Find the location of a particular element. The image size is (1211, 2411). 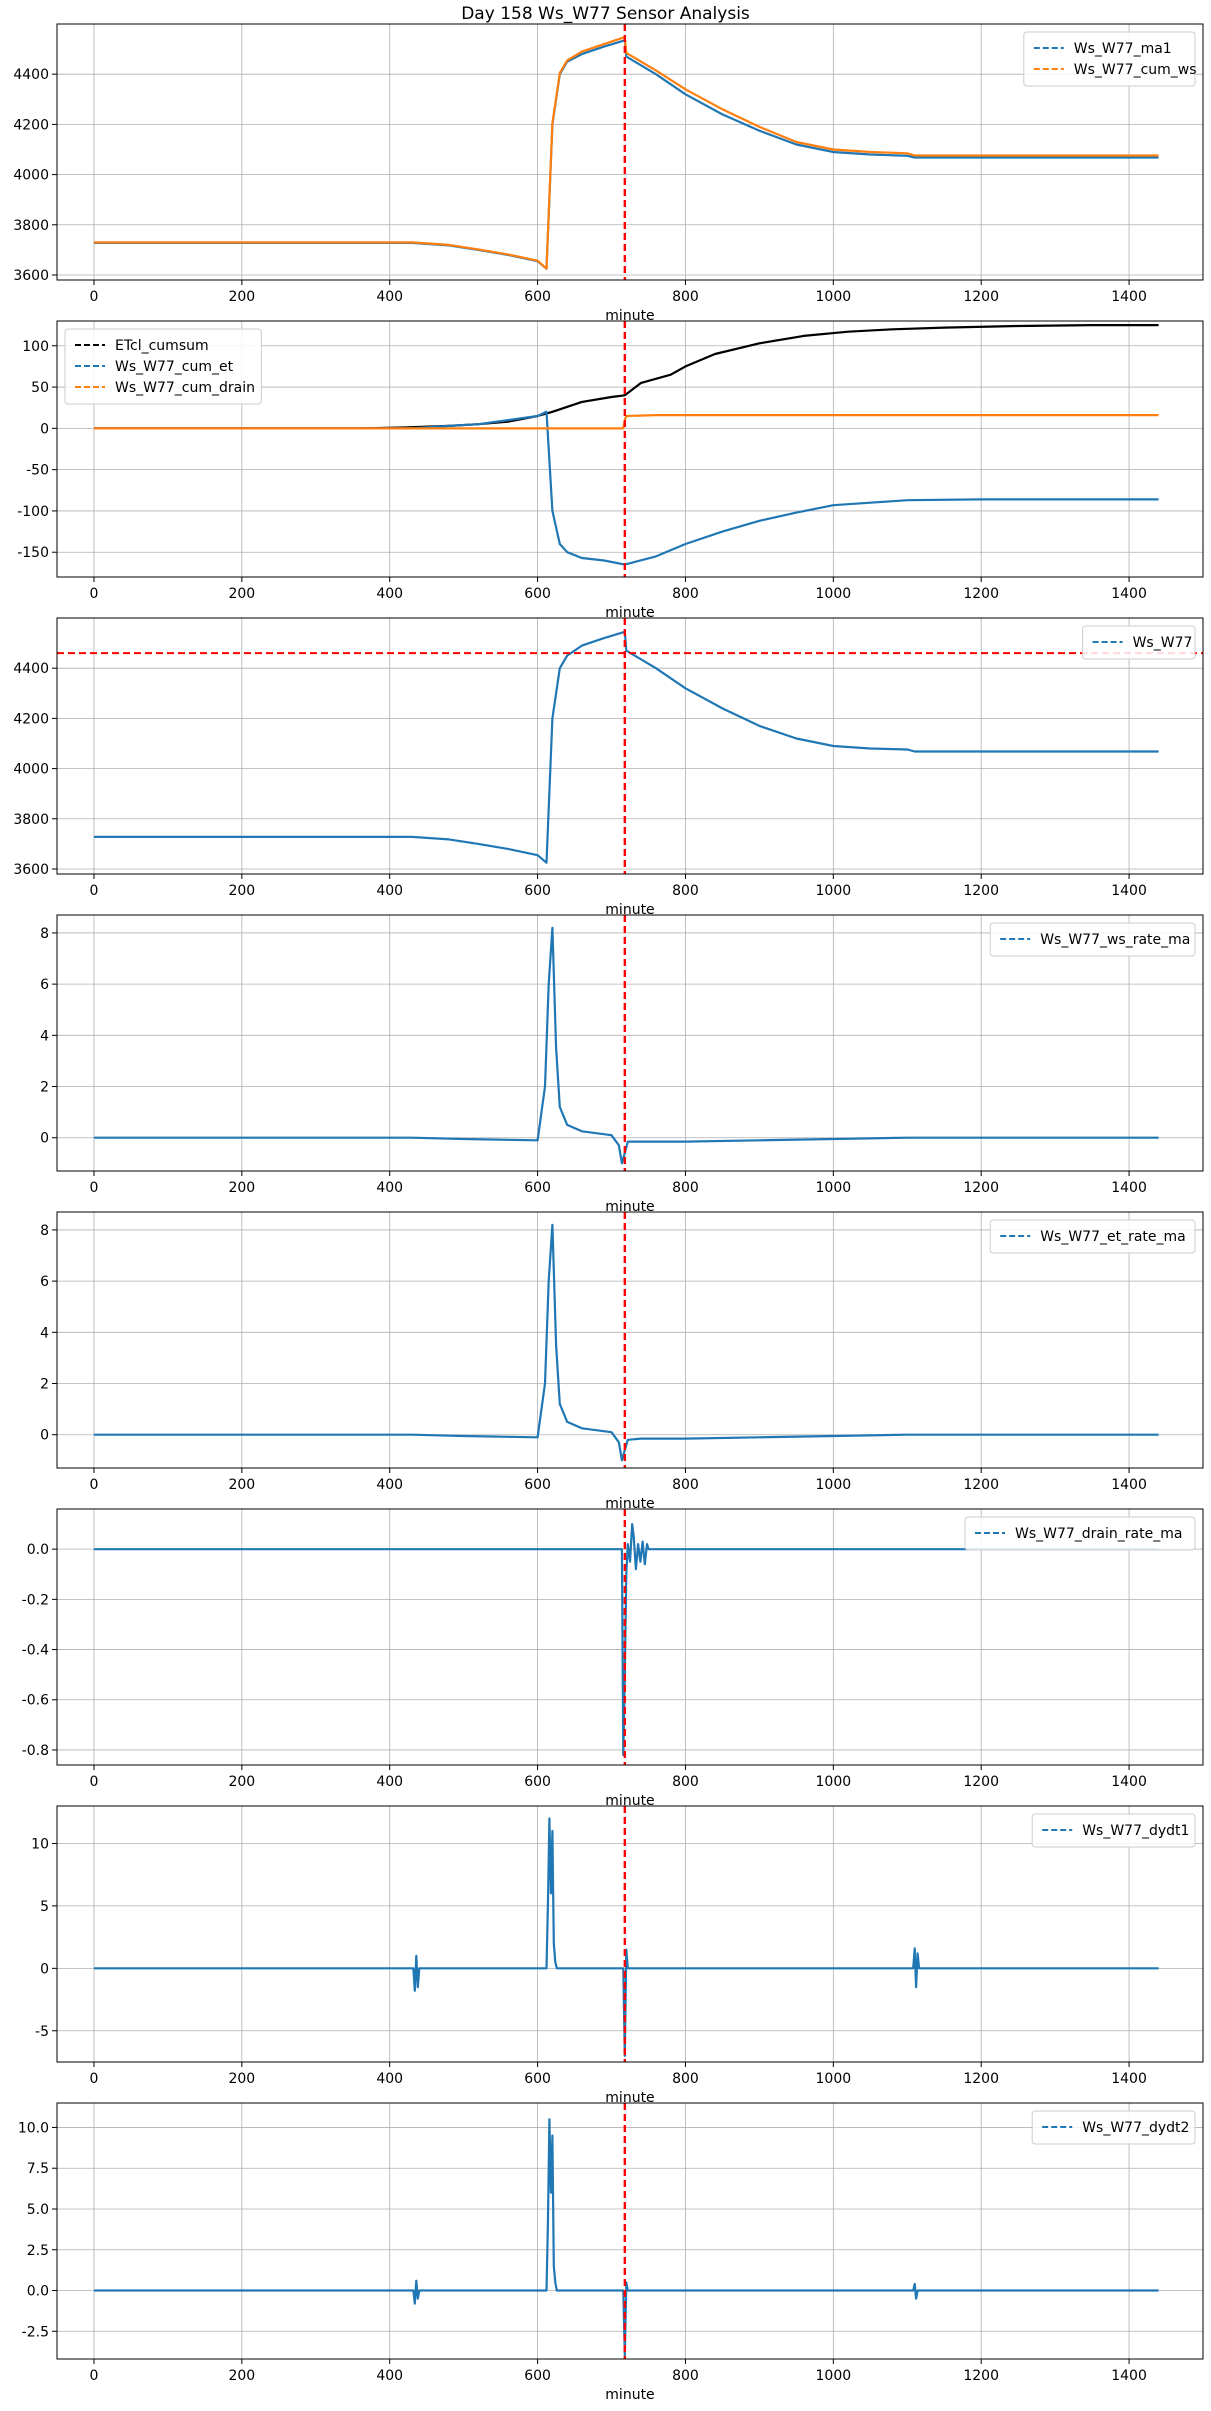

series-line-ws-w77-dydt1 is located at coordinates (626, 1937).